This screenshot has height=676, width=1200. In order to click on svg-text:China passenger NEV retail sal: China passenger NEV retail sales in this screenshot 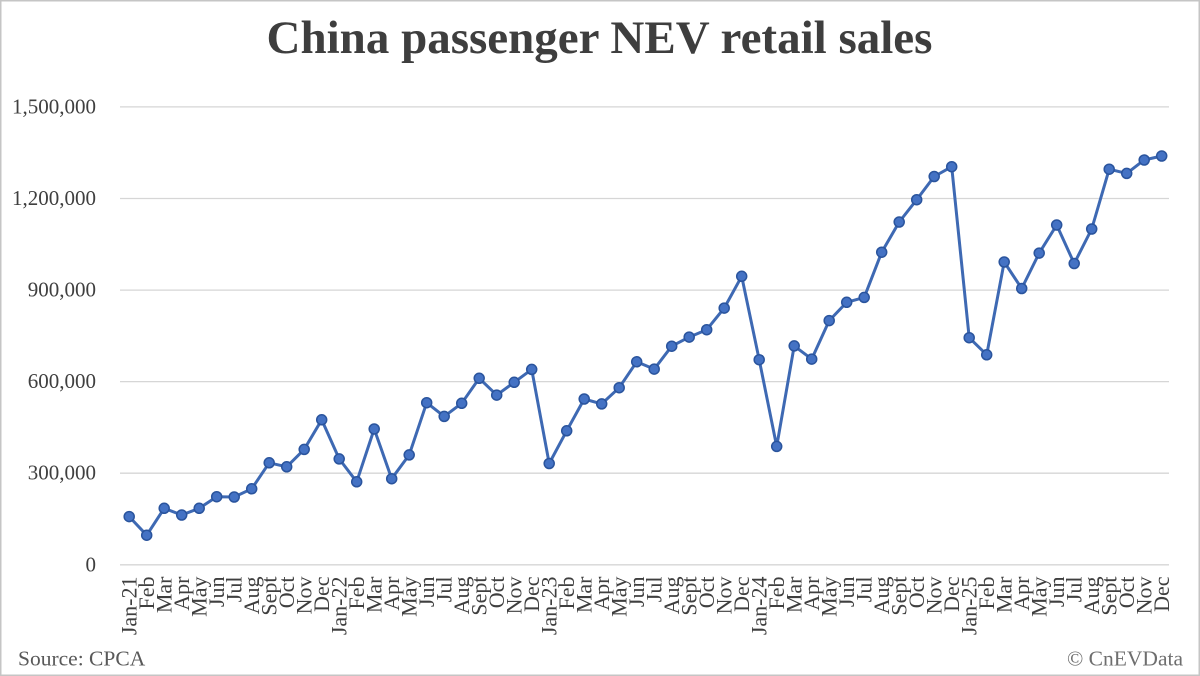, I will do `click(600, 38)`.